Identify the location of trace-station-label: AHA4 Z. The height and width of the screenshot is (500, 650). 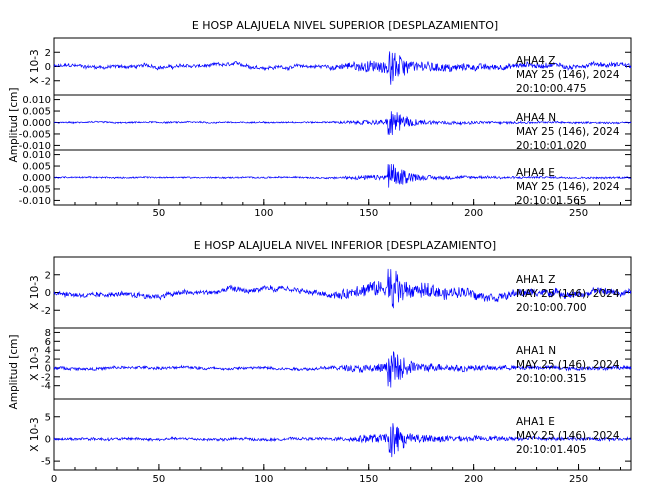
(535, 61).